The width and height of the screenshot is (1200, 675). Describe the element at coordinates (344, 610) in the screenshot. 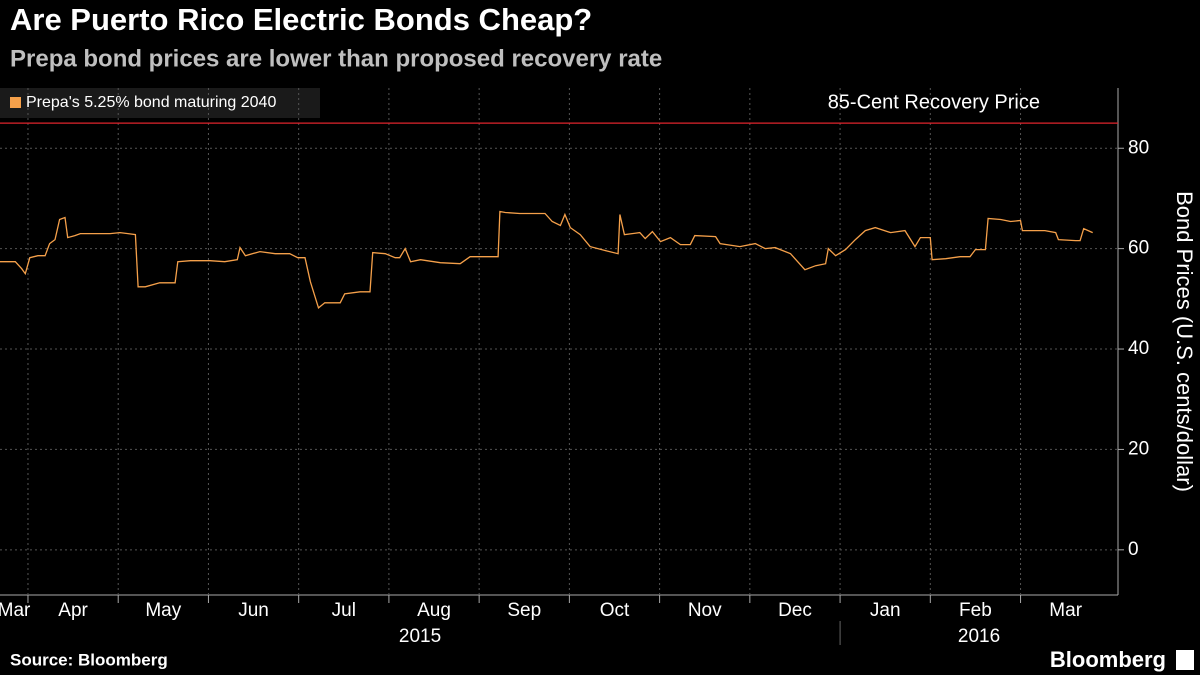

I see `x-tick-label: Jul` at that location.